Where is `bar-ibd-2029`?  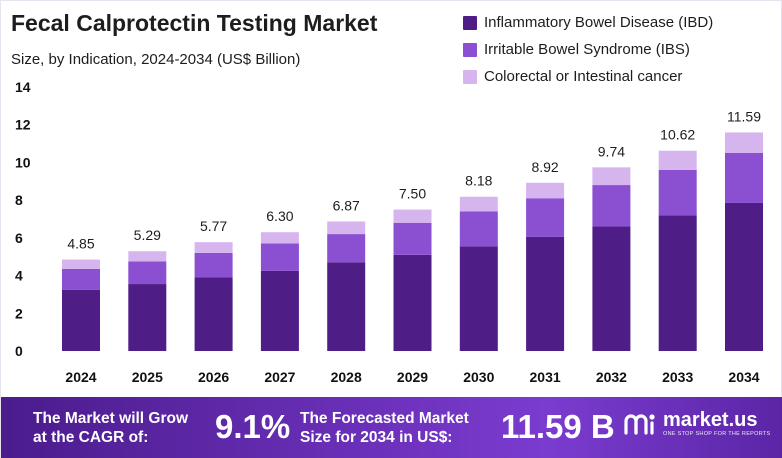 bar-ibd-2029 is located at coordinates (412, 302).